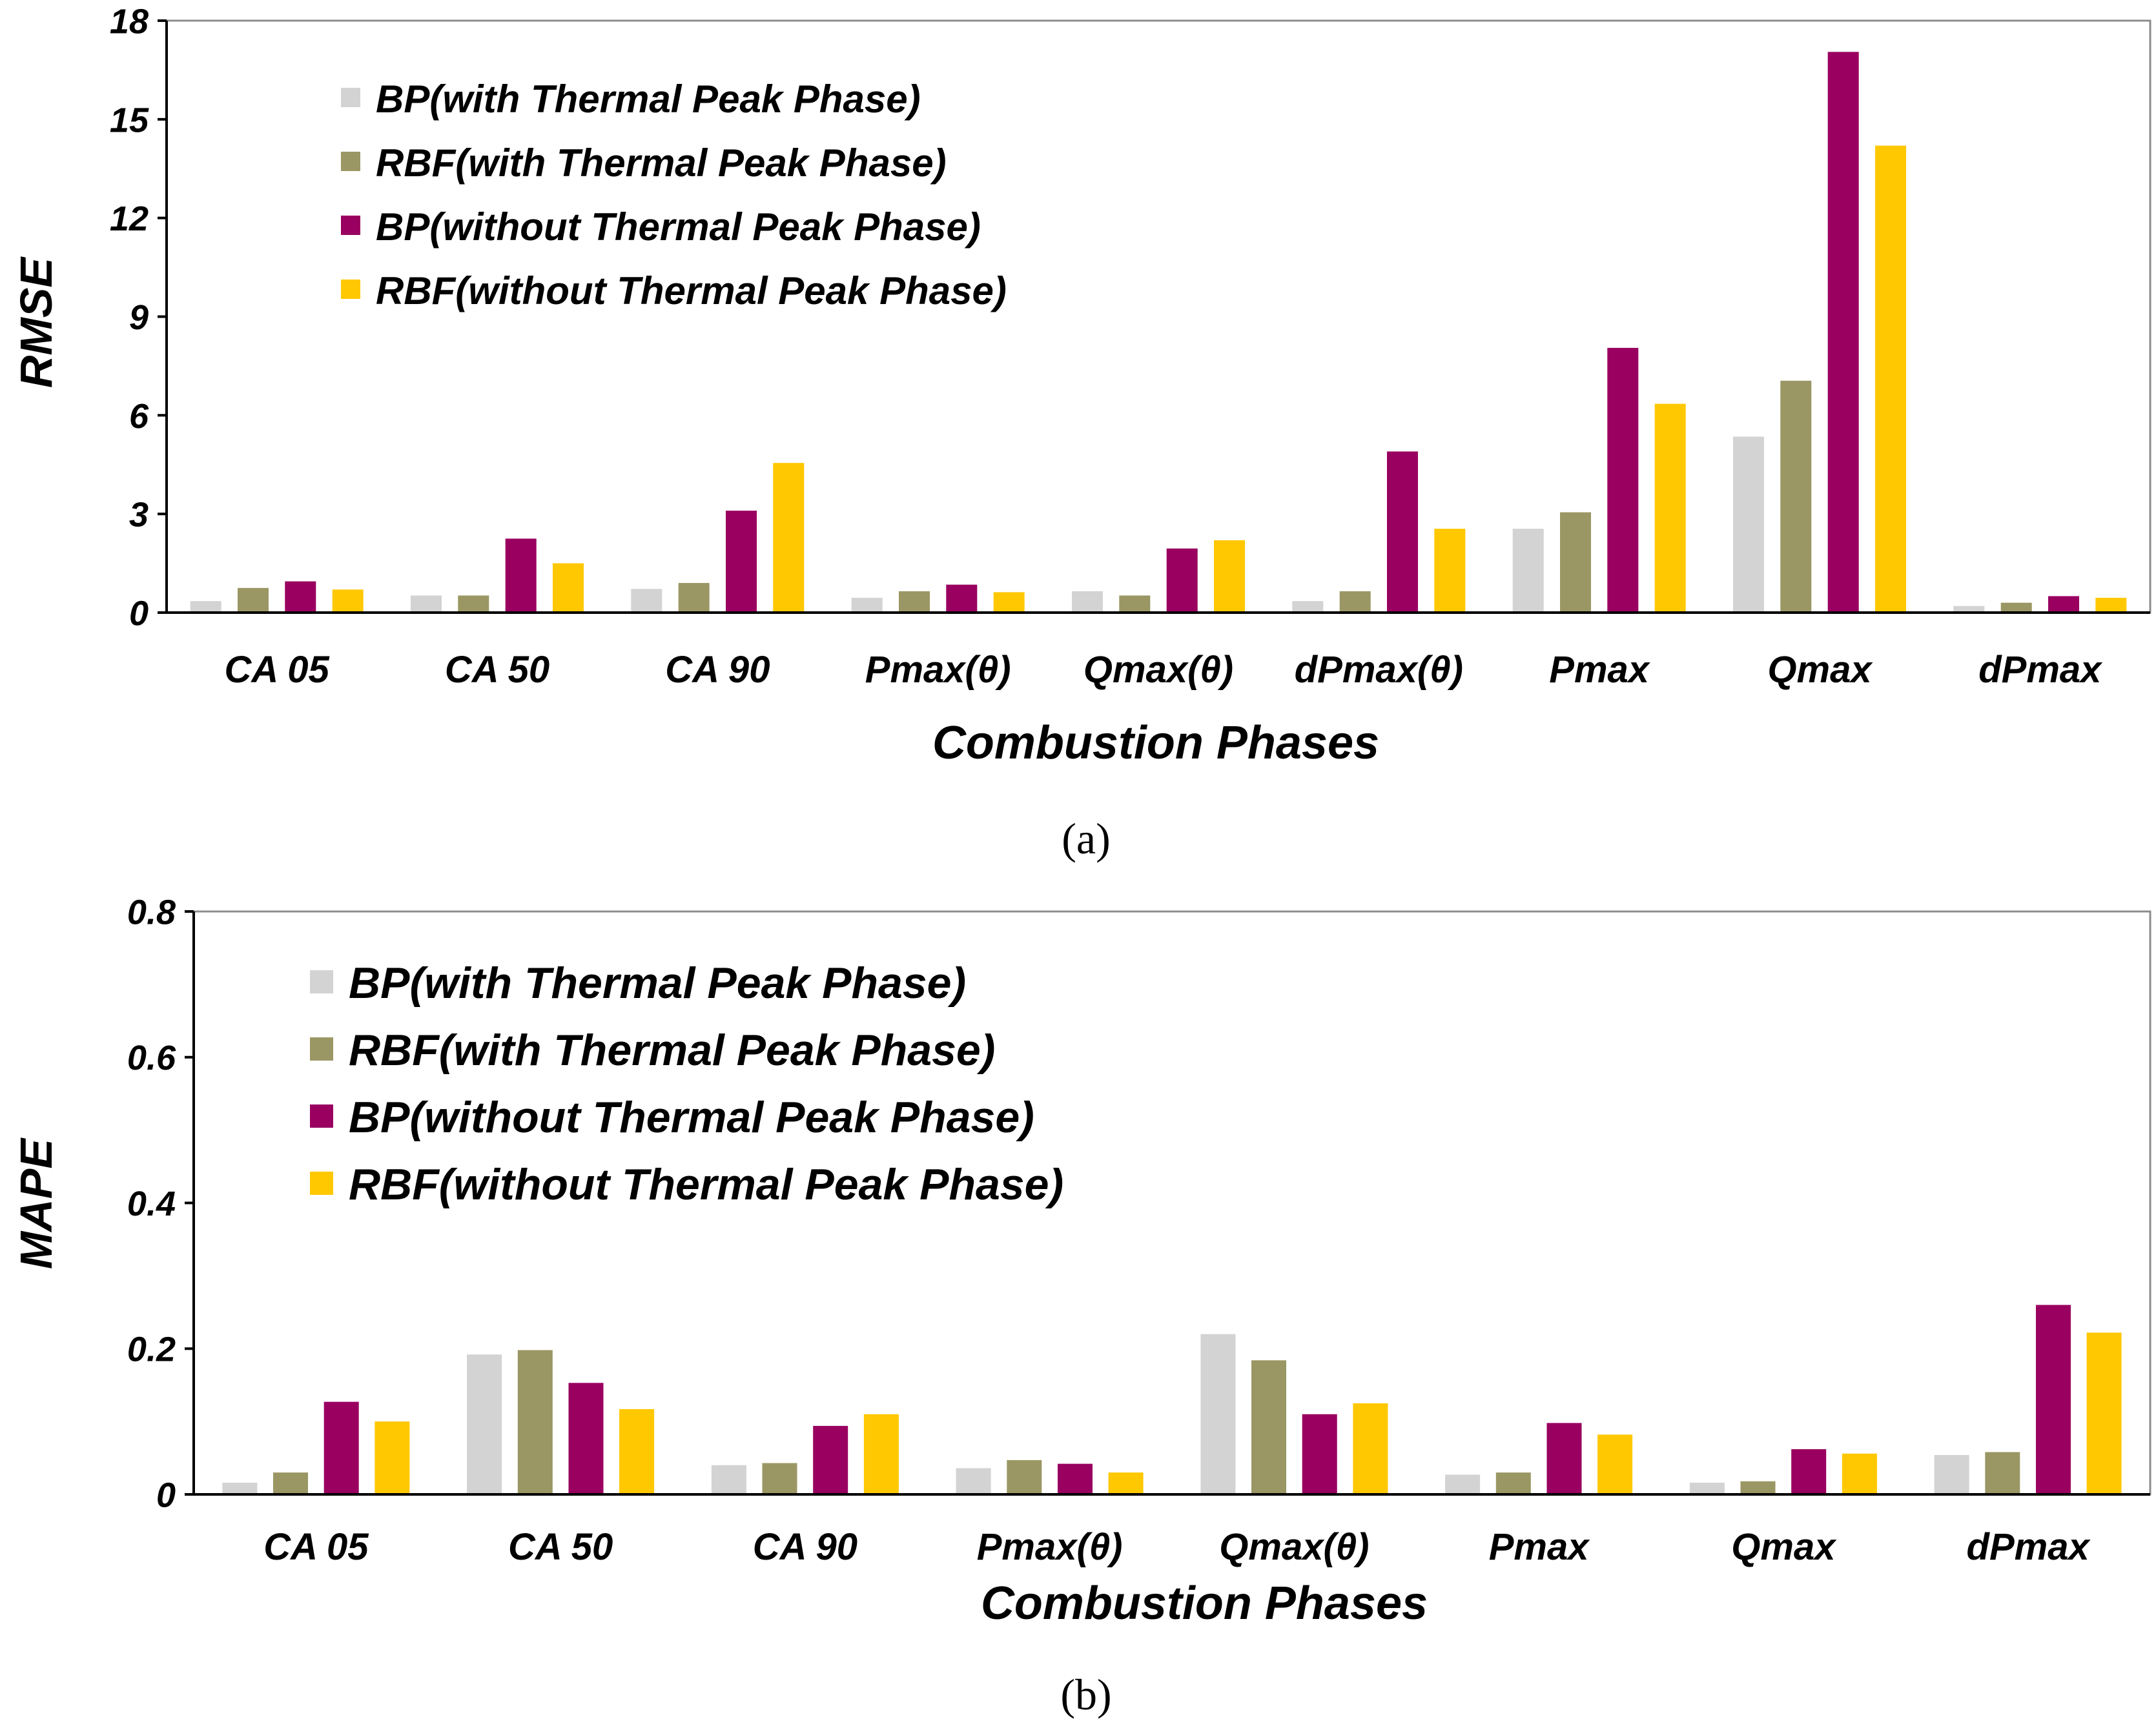 The image size is (2156, 1730). I want to click on chart-a-x-tick-label-5: dPmax(θ), so click(1379, 670).